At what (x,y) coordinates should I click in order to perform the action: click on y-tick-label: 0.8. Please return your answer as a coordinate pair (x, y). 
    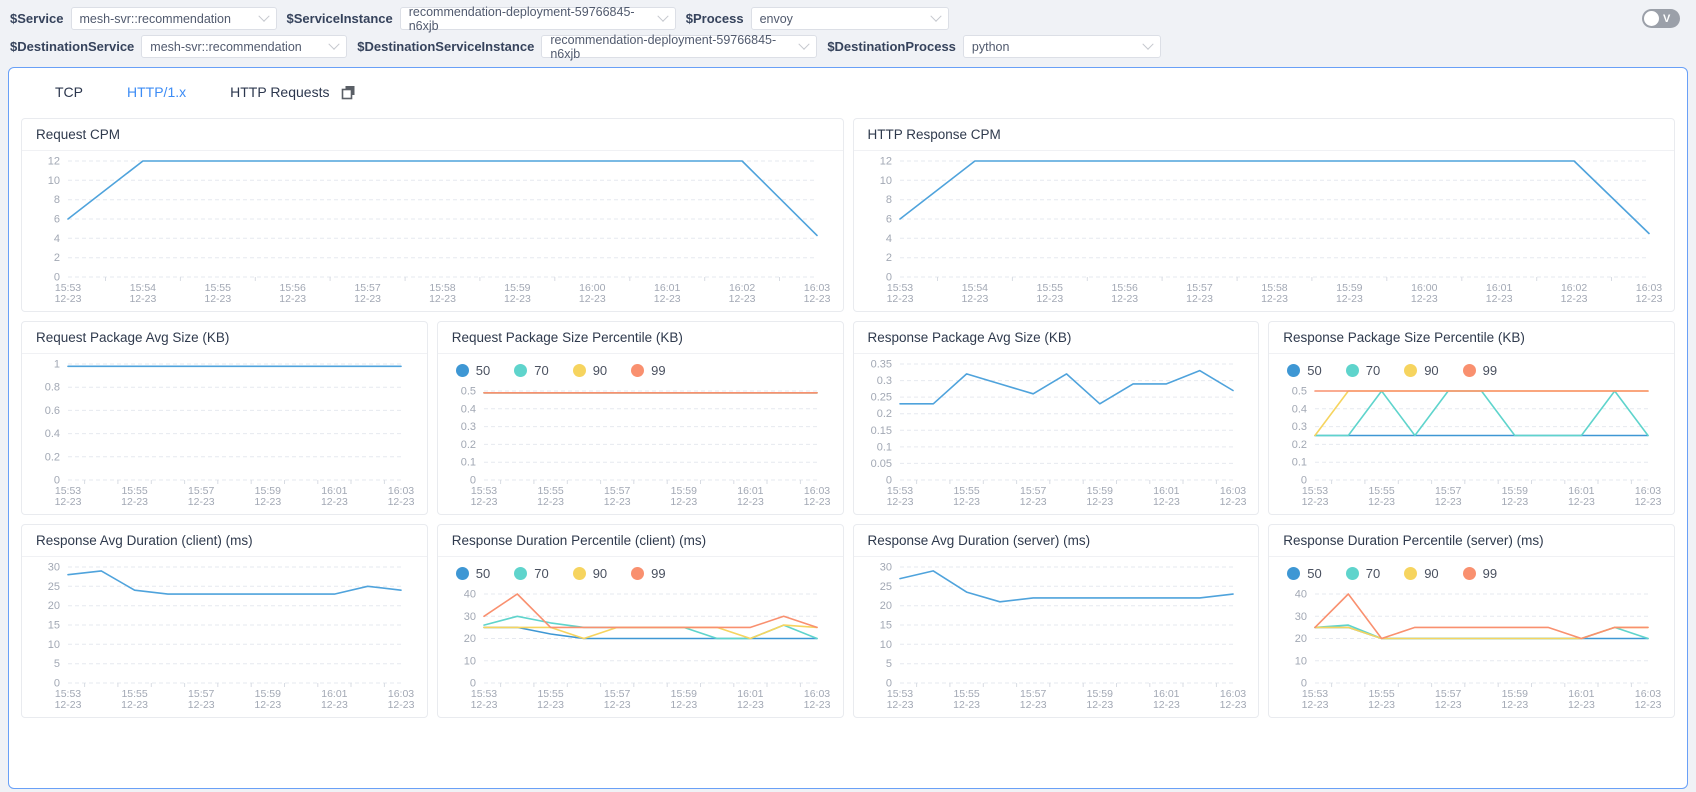
    Looking at the image, I should click on (52, 388).